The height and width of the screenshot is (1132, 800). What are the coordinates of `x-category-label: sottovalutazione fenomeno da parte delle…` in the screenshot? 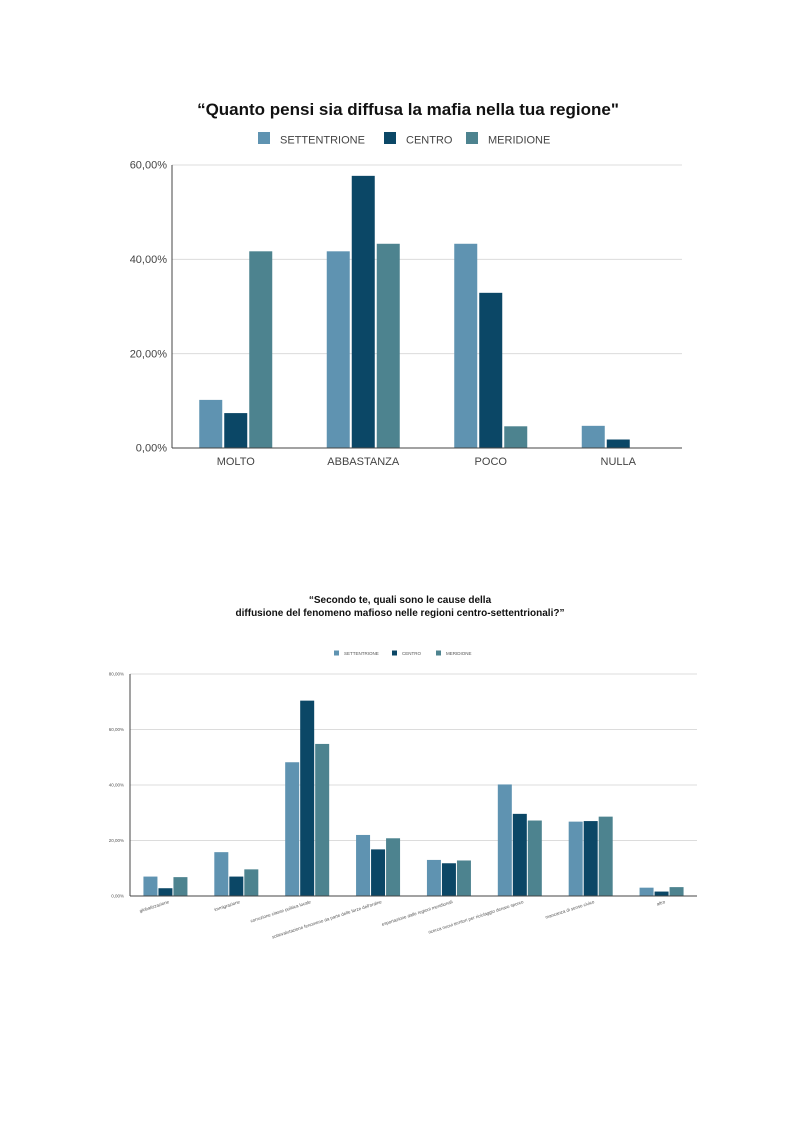 It's located at (327, 919).